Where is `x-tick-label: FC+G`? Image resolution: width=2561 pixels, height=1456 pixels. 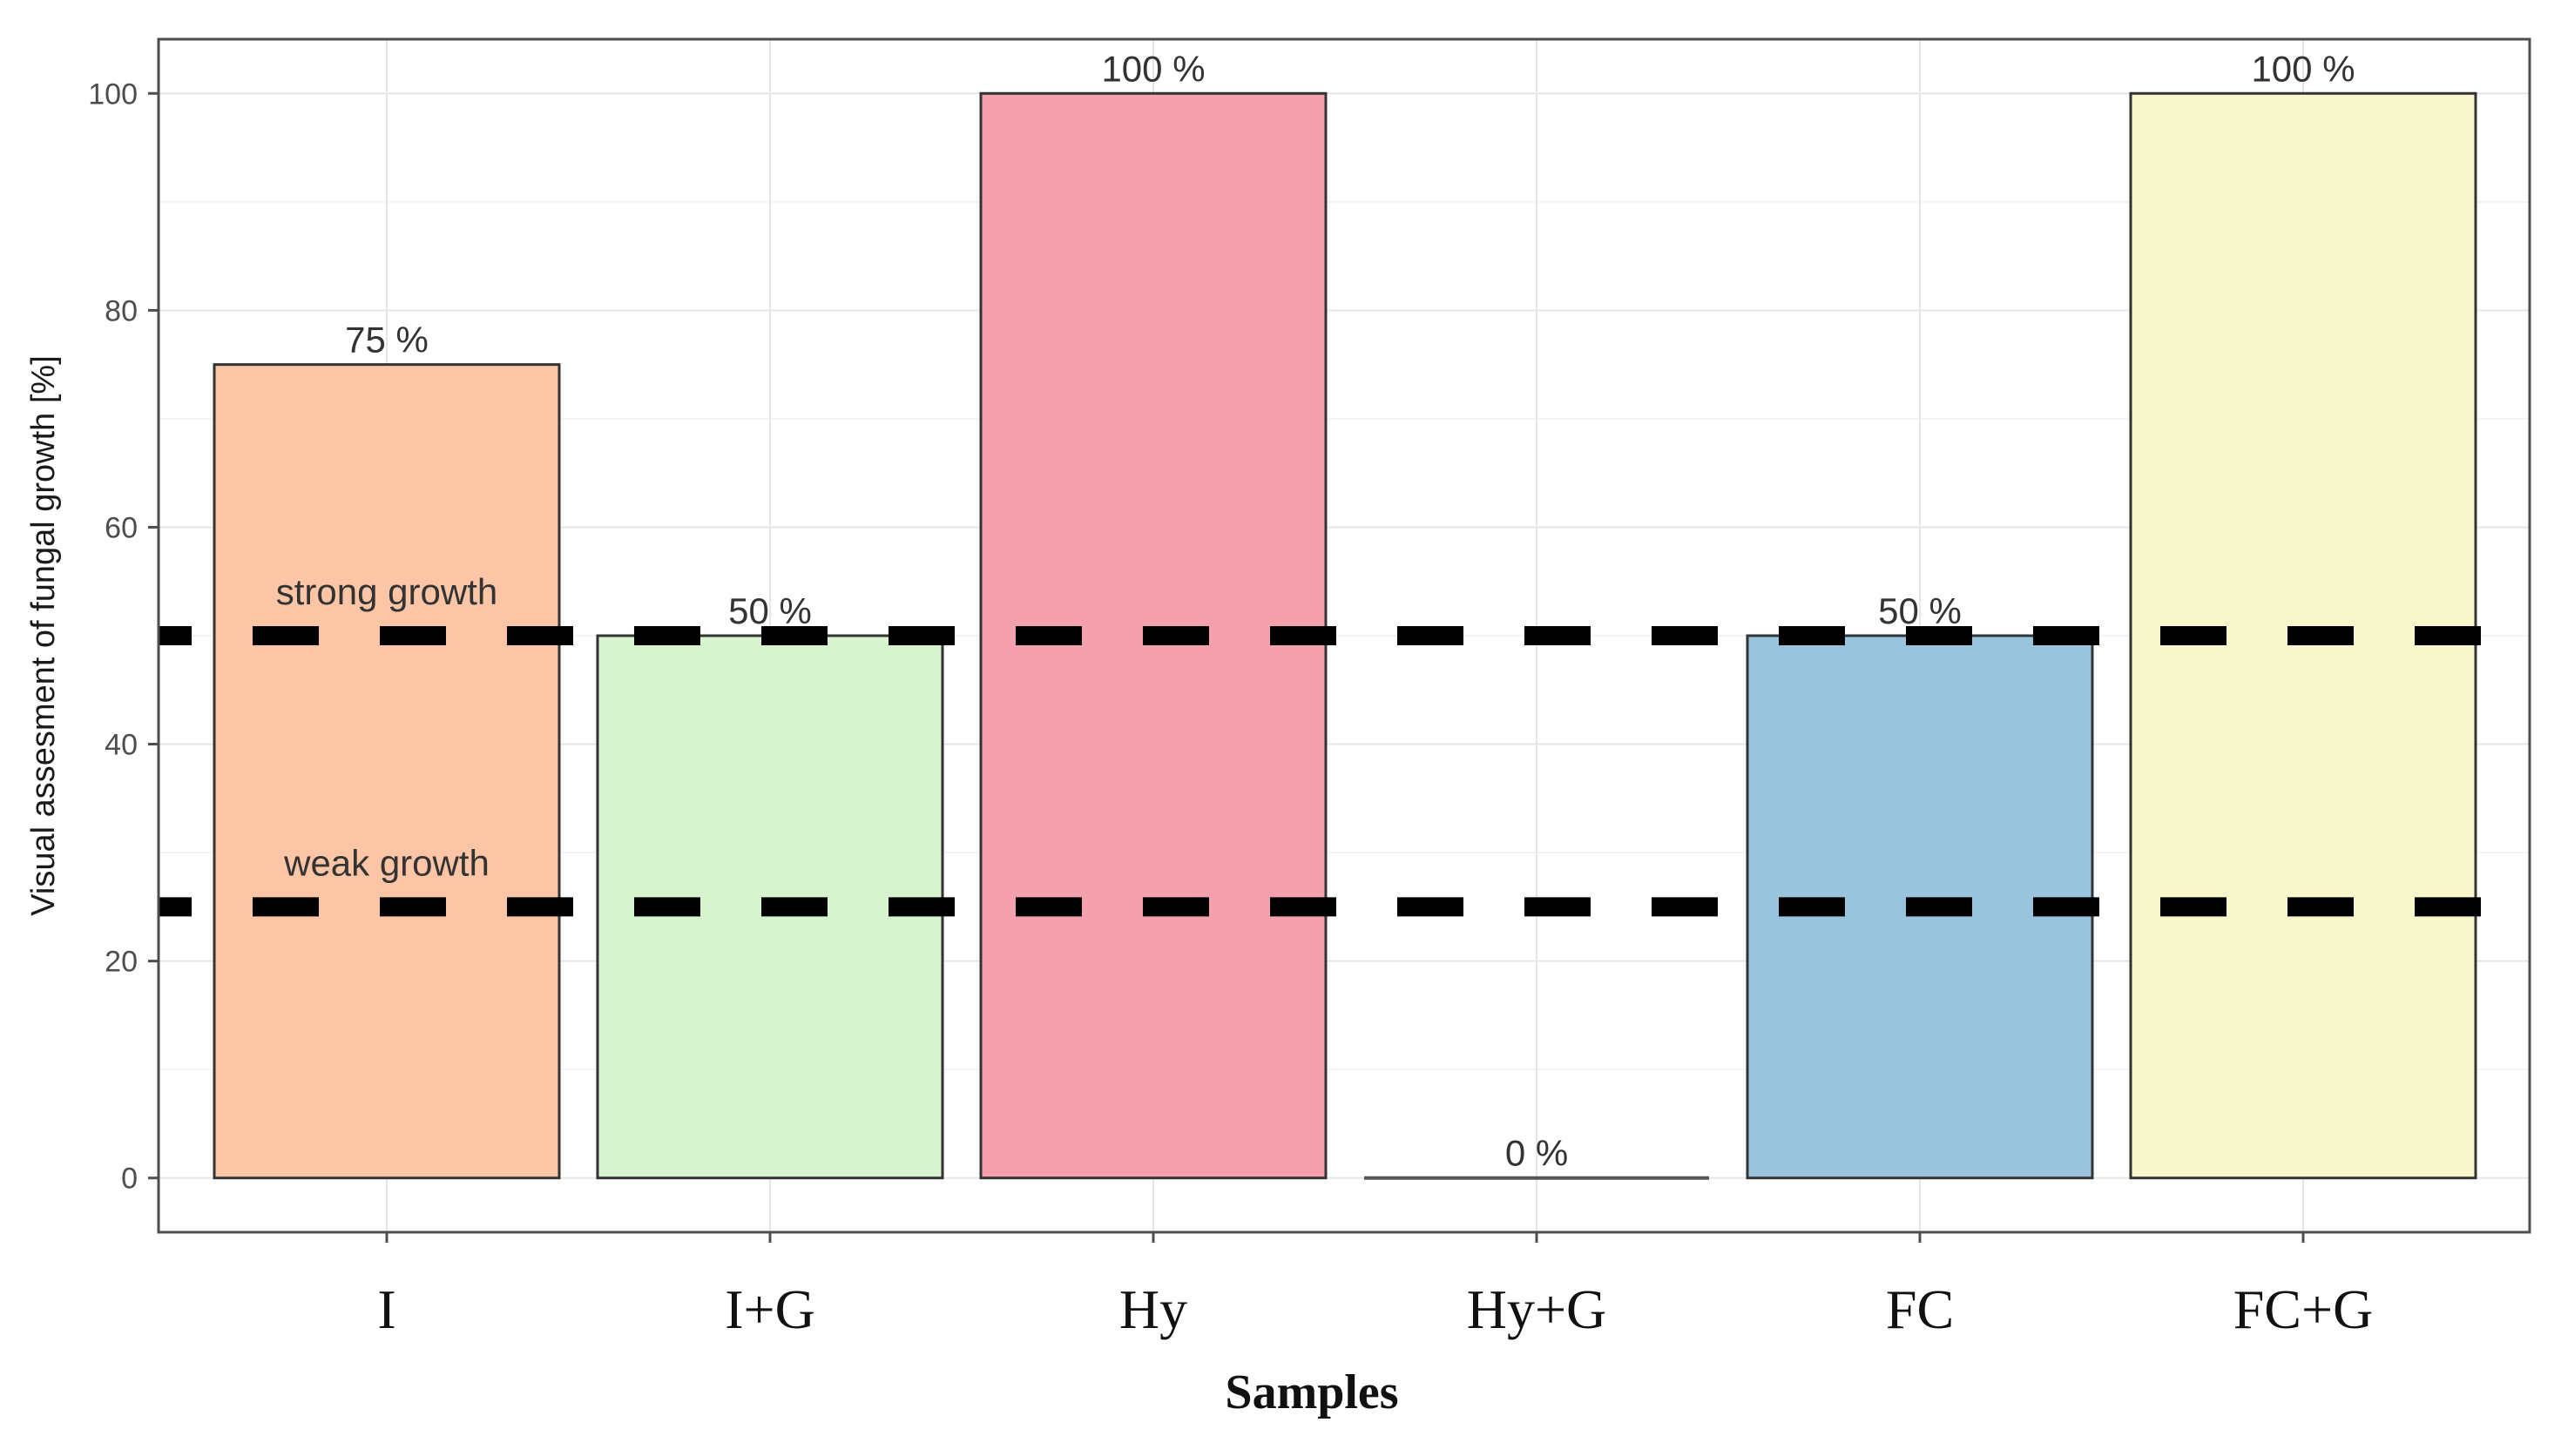
x-tick-label: FC+G is located at coordinates (2303, 1309).